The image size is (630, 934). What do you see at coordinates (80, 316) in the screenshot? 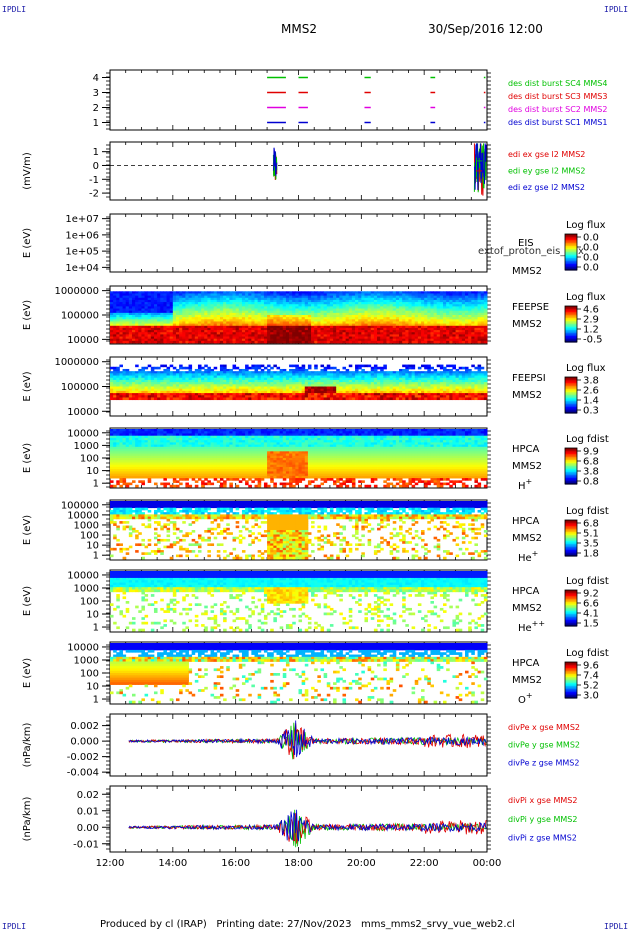
I see `y-tick-label: 100000` at bounding box center [80, 316].